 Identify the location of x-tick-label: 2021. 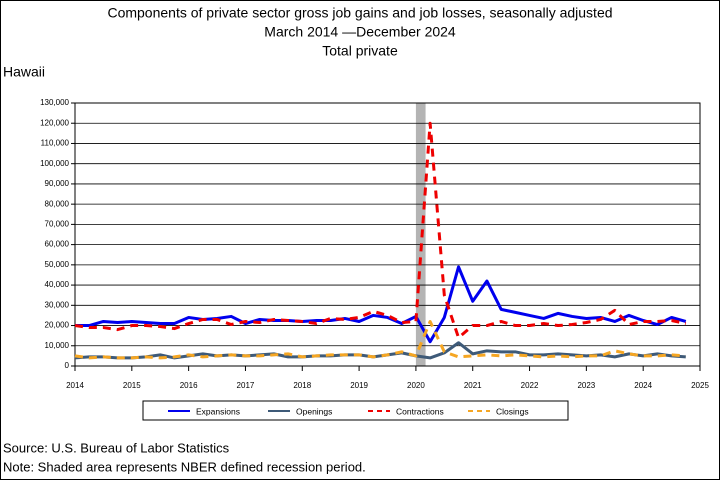
(473, 385).